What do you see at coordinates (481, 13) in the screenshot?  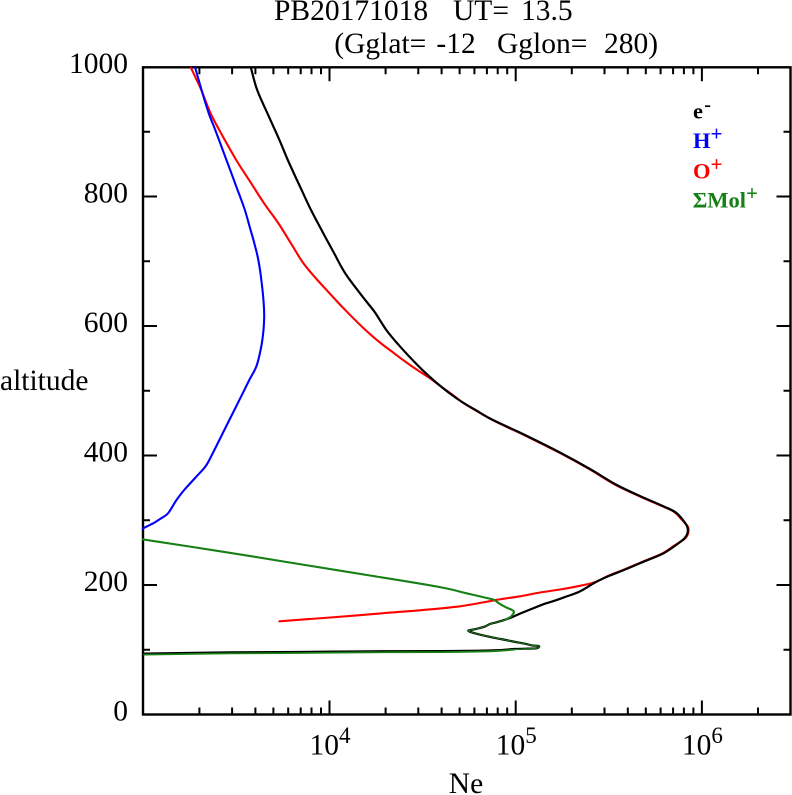 I see `svg-text: UT=` at bounding box center [481, 13].